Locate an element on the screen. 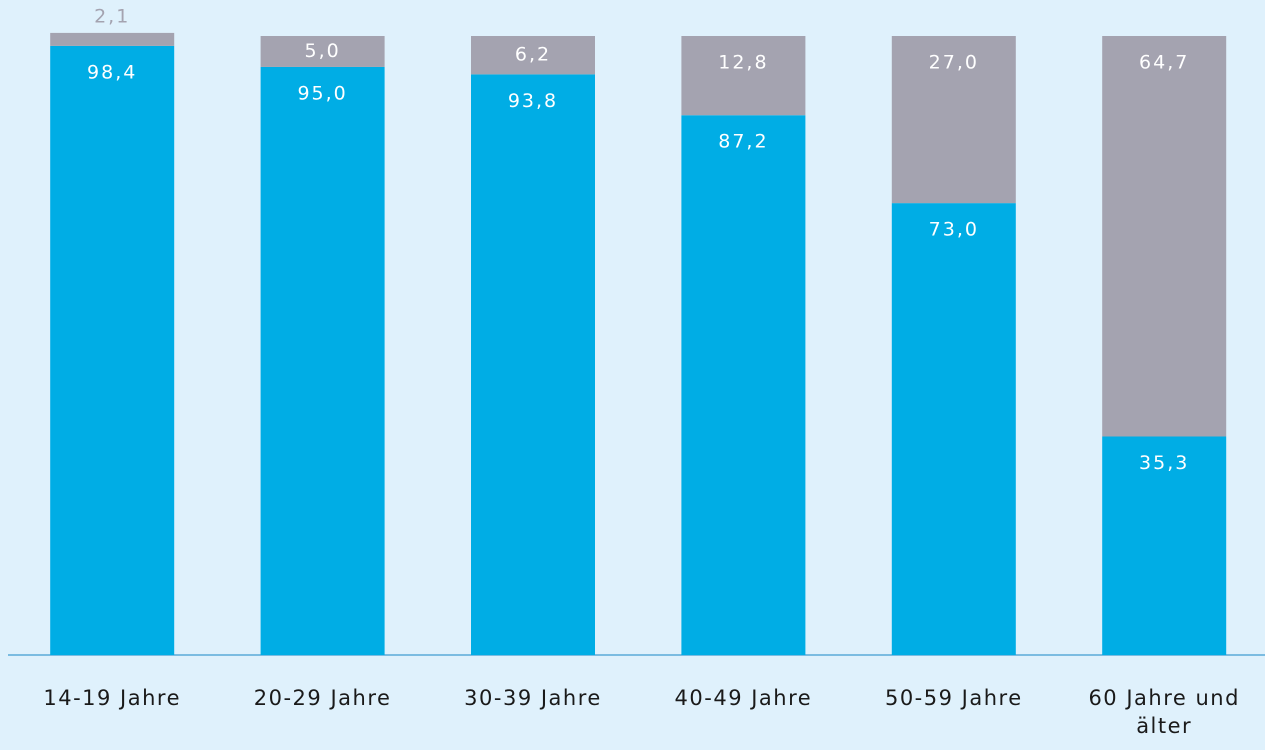 The height and width of the screenshot is (750, 1265). value-label: 6,2 is located at coordinates (533, 55).